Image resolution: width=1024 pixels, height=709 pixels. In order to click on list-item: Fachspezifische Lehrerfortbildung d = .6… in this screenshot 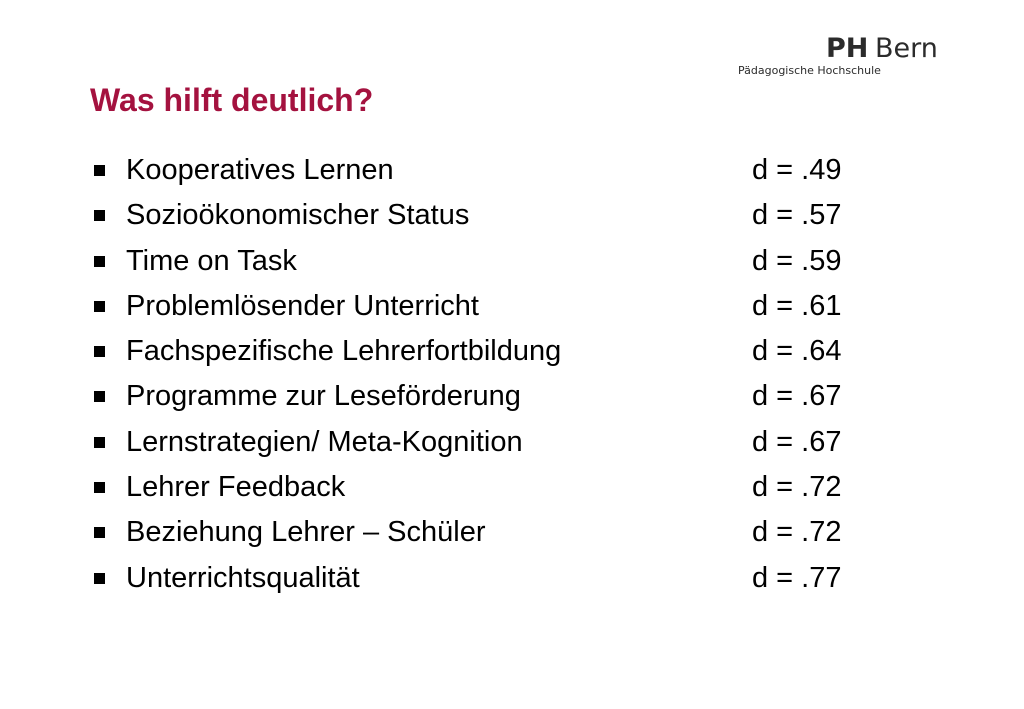, I will do `click(480, 351)`.